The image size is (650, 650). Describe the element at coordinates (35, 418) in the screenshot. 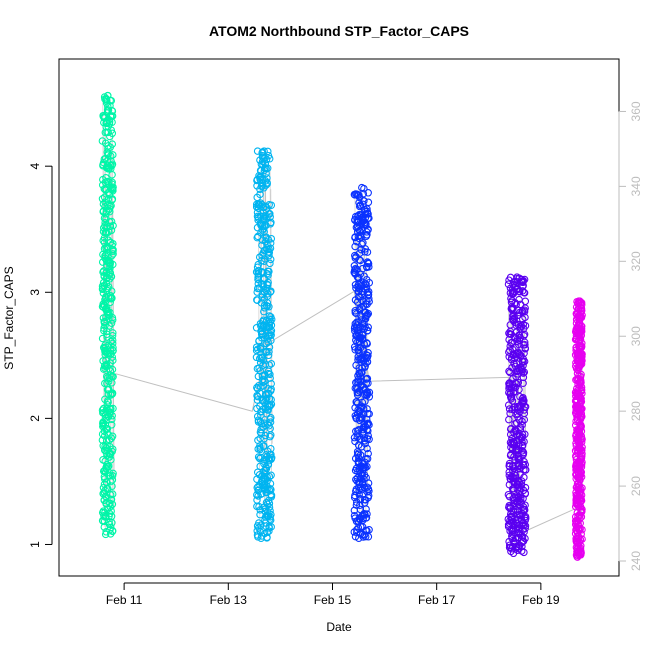

I see `y-tick-label: 2` at that location.